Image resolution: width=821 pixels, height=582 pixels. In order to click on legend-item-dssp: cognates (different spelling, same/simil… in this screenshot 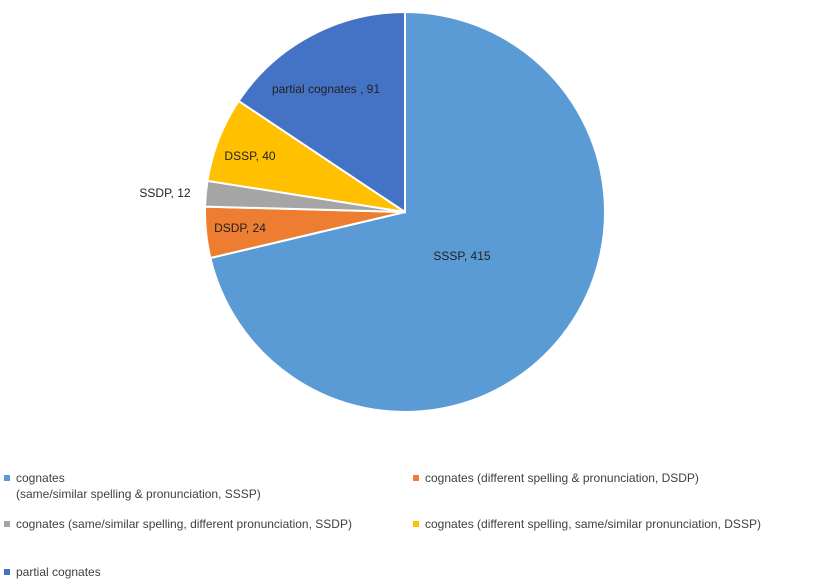, I will do `click(587, 524)`.